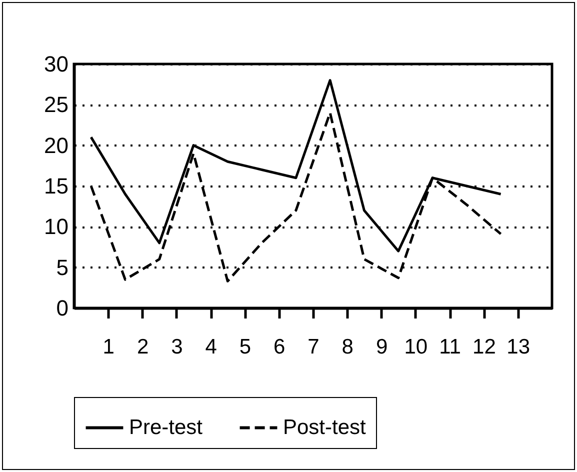 This screenshot has width=577, height=472. Describe the element at coordinates (56, 186) in the screenshot. I see `y-tick-label: 15` at that location.